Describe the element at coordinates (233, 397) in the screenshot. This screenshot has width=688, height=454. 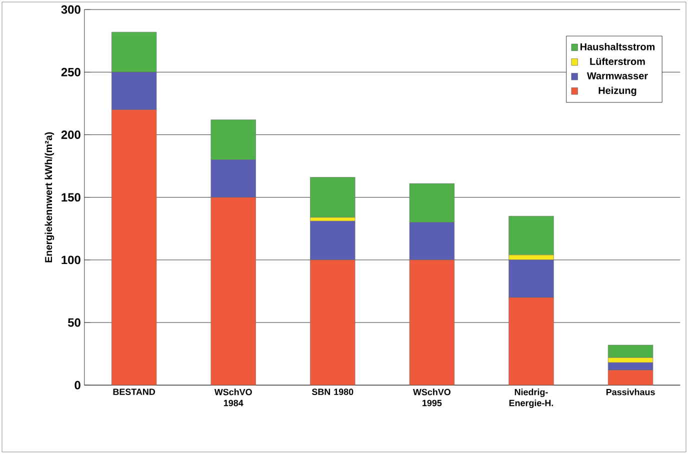
I see `x-tick-label: WSchVO 1984` at that location.